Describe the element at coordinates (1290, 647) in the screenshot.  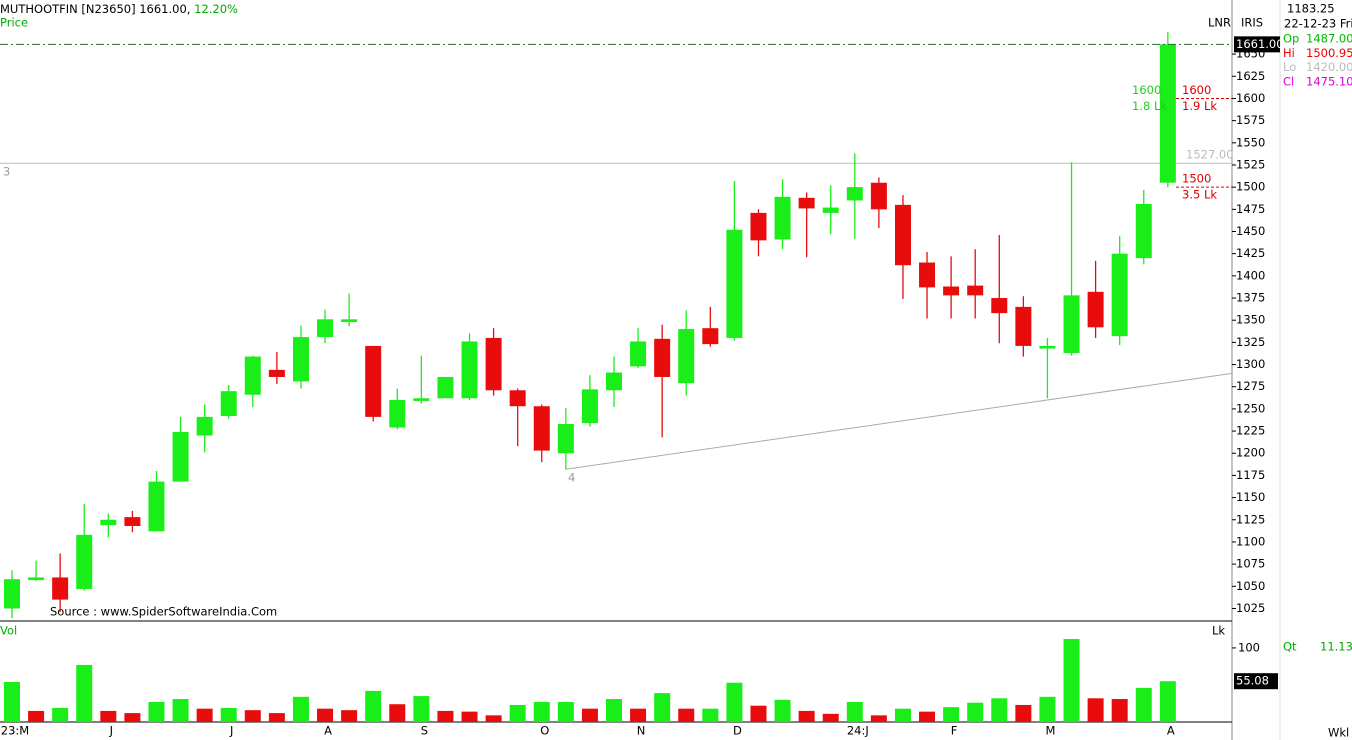
I see `qty-label: Qt` at that location.